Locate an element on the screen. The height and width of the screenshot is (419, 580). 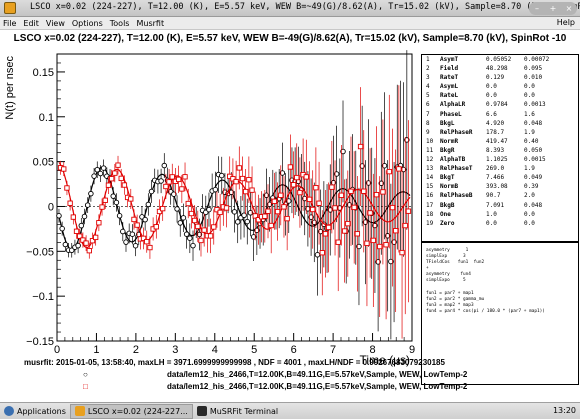
parameter-number: 17 is located at coordinates (430, 205).